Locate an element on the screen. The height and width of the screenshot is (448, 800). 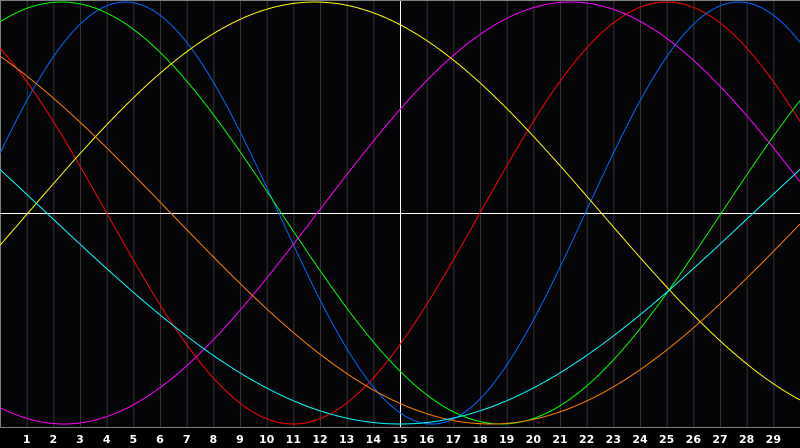
x-tick-label: 26 is located at coordinates (694, 439).